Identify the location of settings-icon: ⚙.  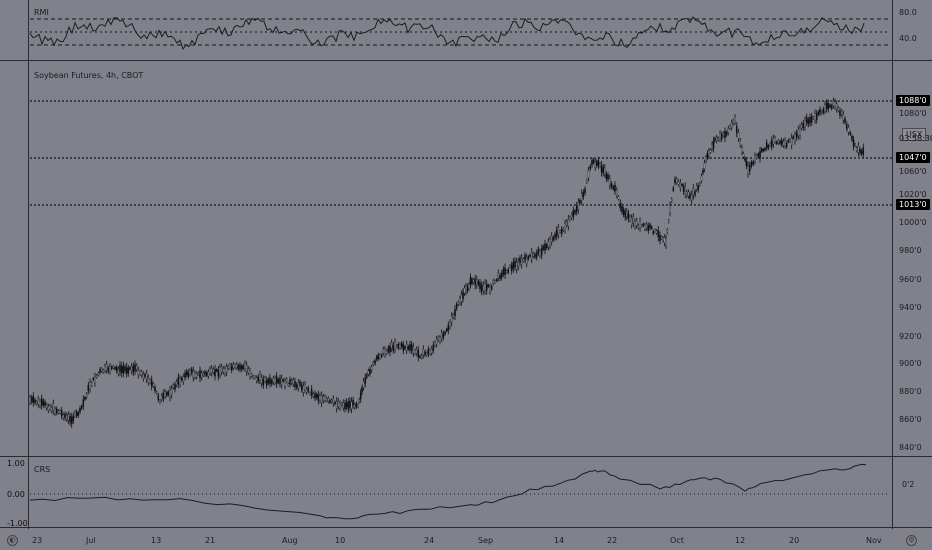
(911, 540).